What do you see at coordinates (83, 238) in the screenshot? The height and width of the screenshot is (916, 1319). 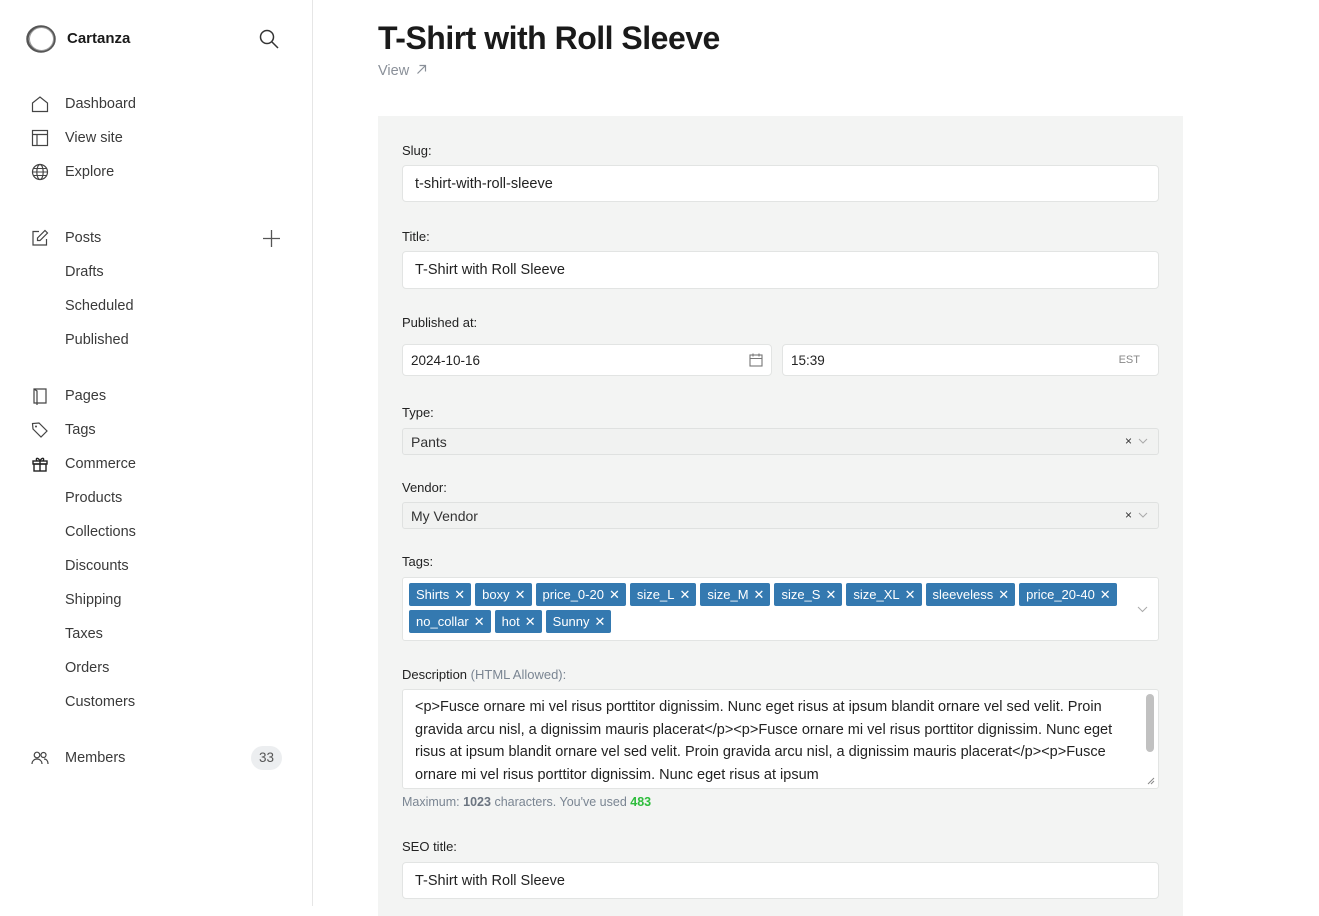 I see `sidebar-item-label: Posts` at bounding box center [83, 238].